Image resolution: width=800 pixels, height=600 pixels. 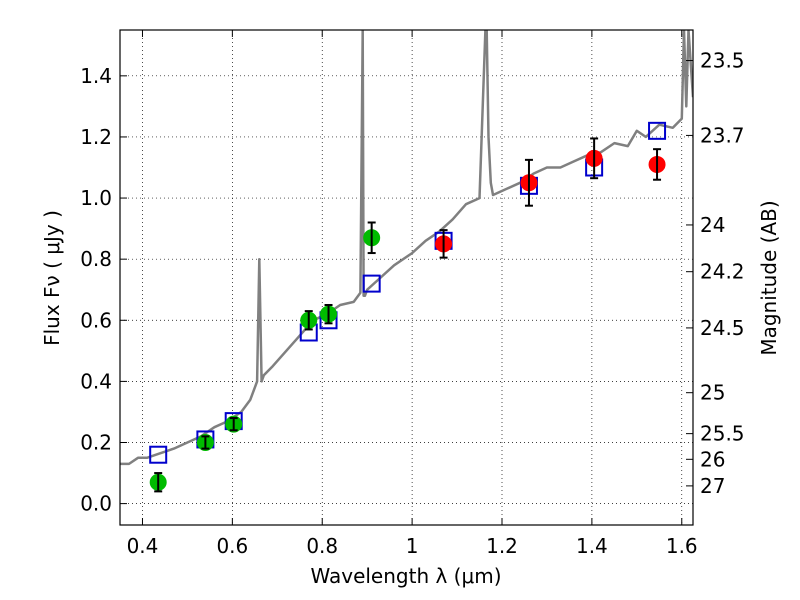 What do you see at coordinates (96, 137) in the screenshot?
I see `y-tick-label: 1.2` at bounding box center [96, 137].